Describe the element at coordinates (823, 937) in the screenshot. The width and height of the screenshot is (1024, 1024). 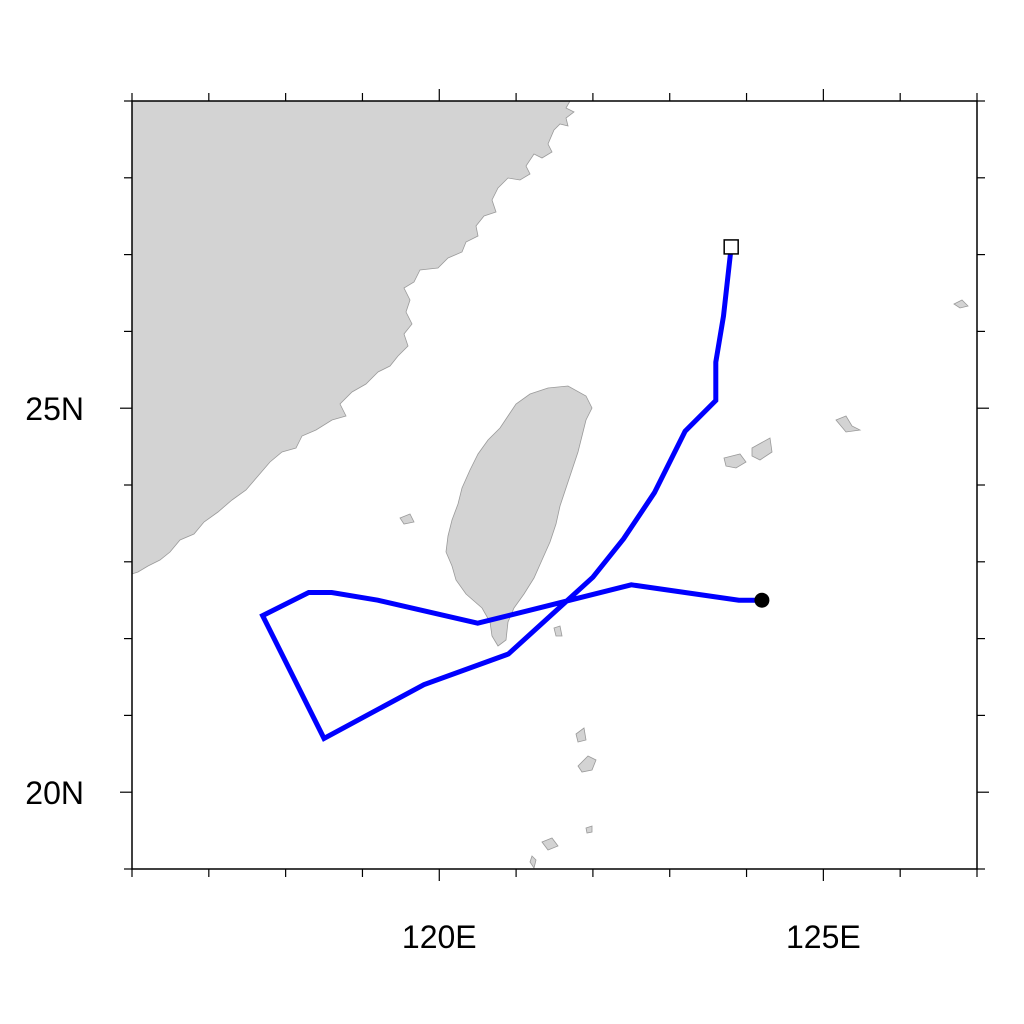
I see `lon-tick-label: 125E` at that location.